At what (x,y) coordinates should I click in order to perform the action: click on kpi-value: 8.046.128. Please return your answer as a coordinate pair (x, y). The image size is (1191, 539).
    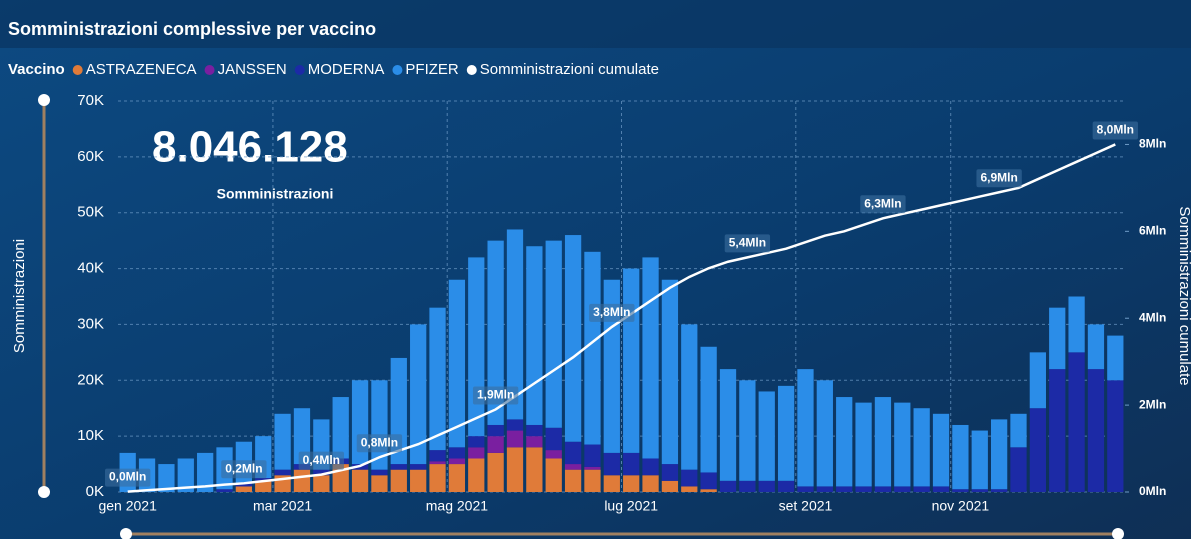
    Looking at the image, I should click on (250, 147).